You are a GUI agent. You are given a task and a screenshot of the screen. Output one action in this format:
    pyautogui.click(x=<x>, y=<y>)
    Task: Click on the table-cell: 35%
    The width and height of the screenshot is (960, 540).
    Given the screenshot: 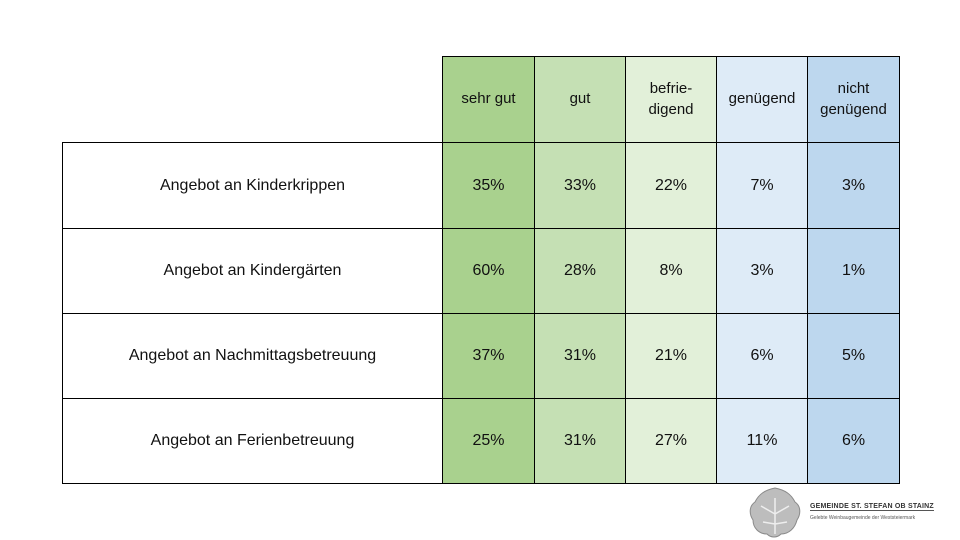 What is the action you would take?
    pyautogui.click(x=488, y=185)
    